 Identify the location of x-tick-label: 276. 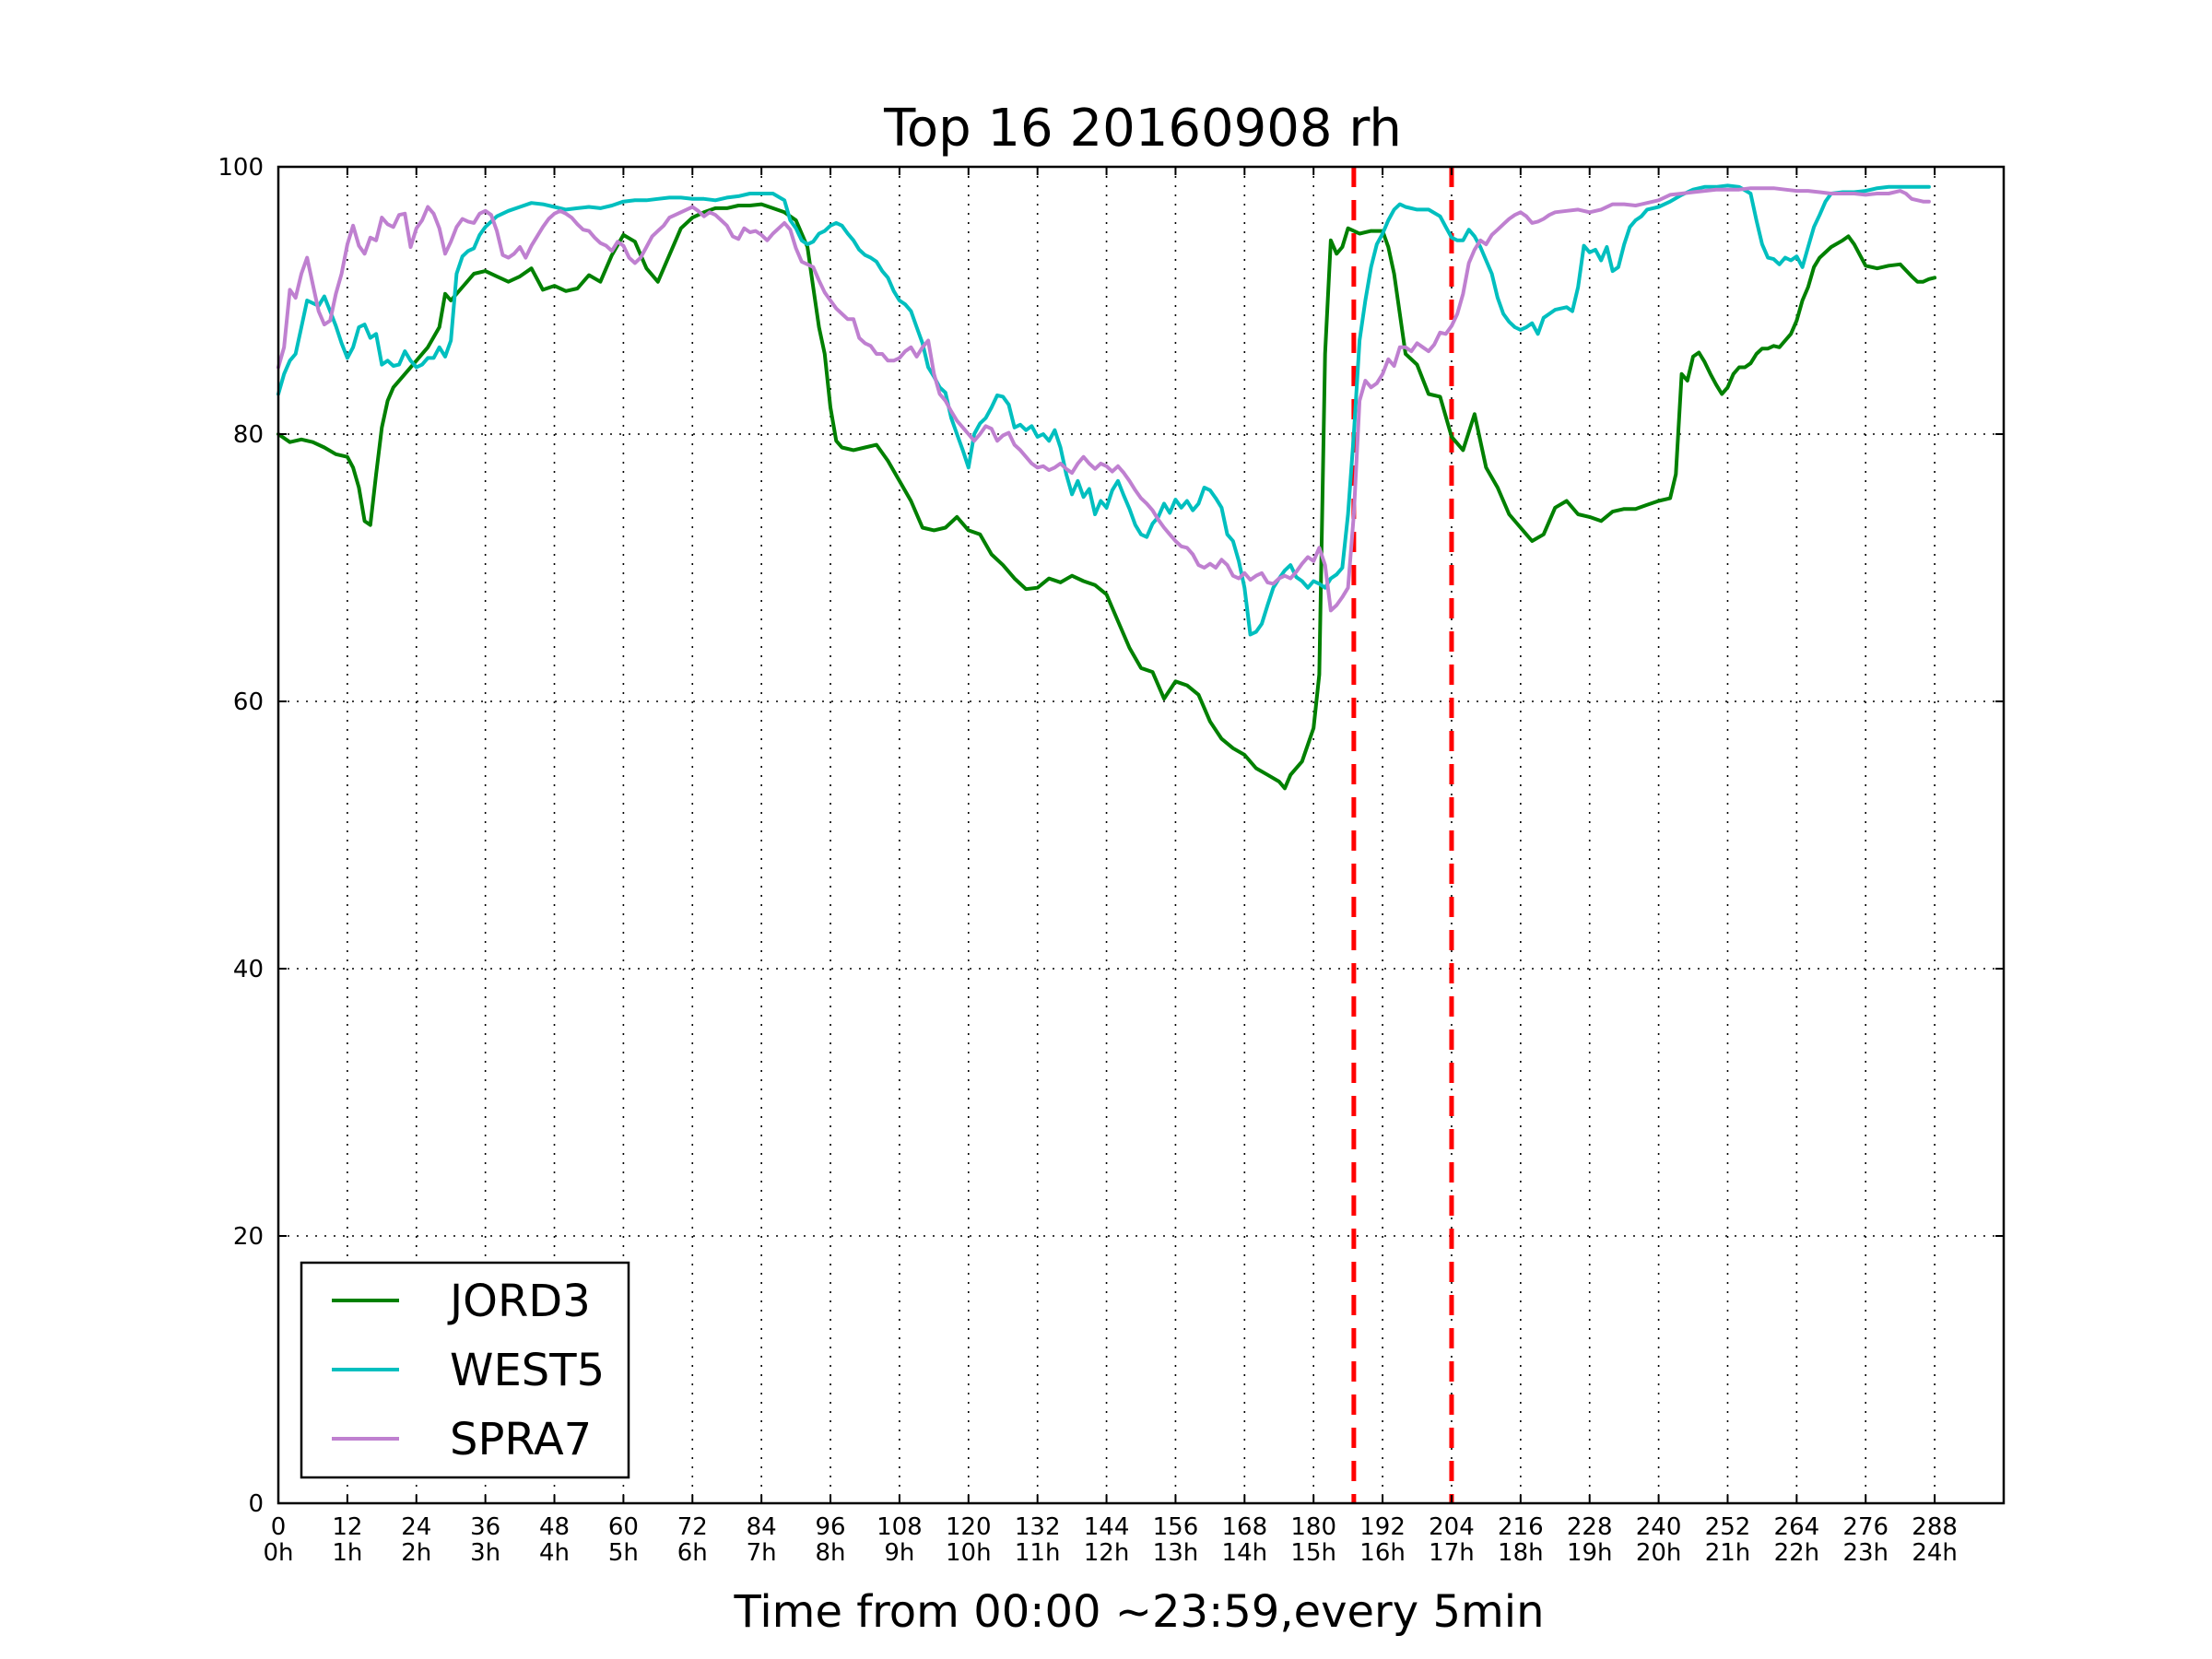
(1865, 1527).